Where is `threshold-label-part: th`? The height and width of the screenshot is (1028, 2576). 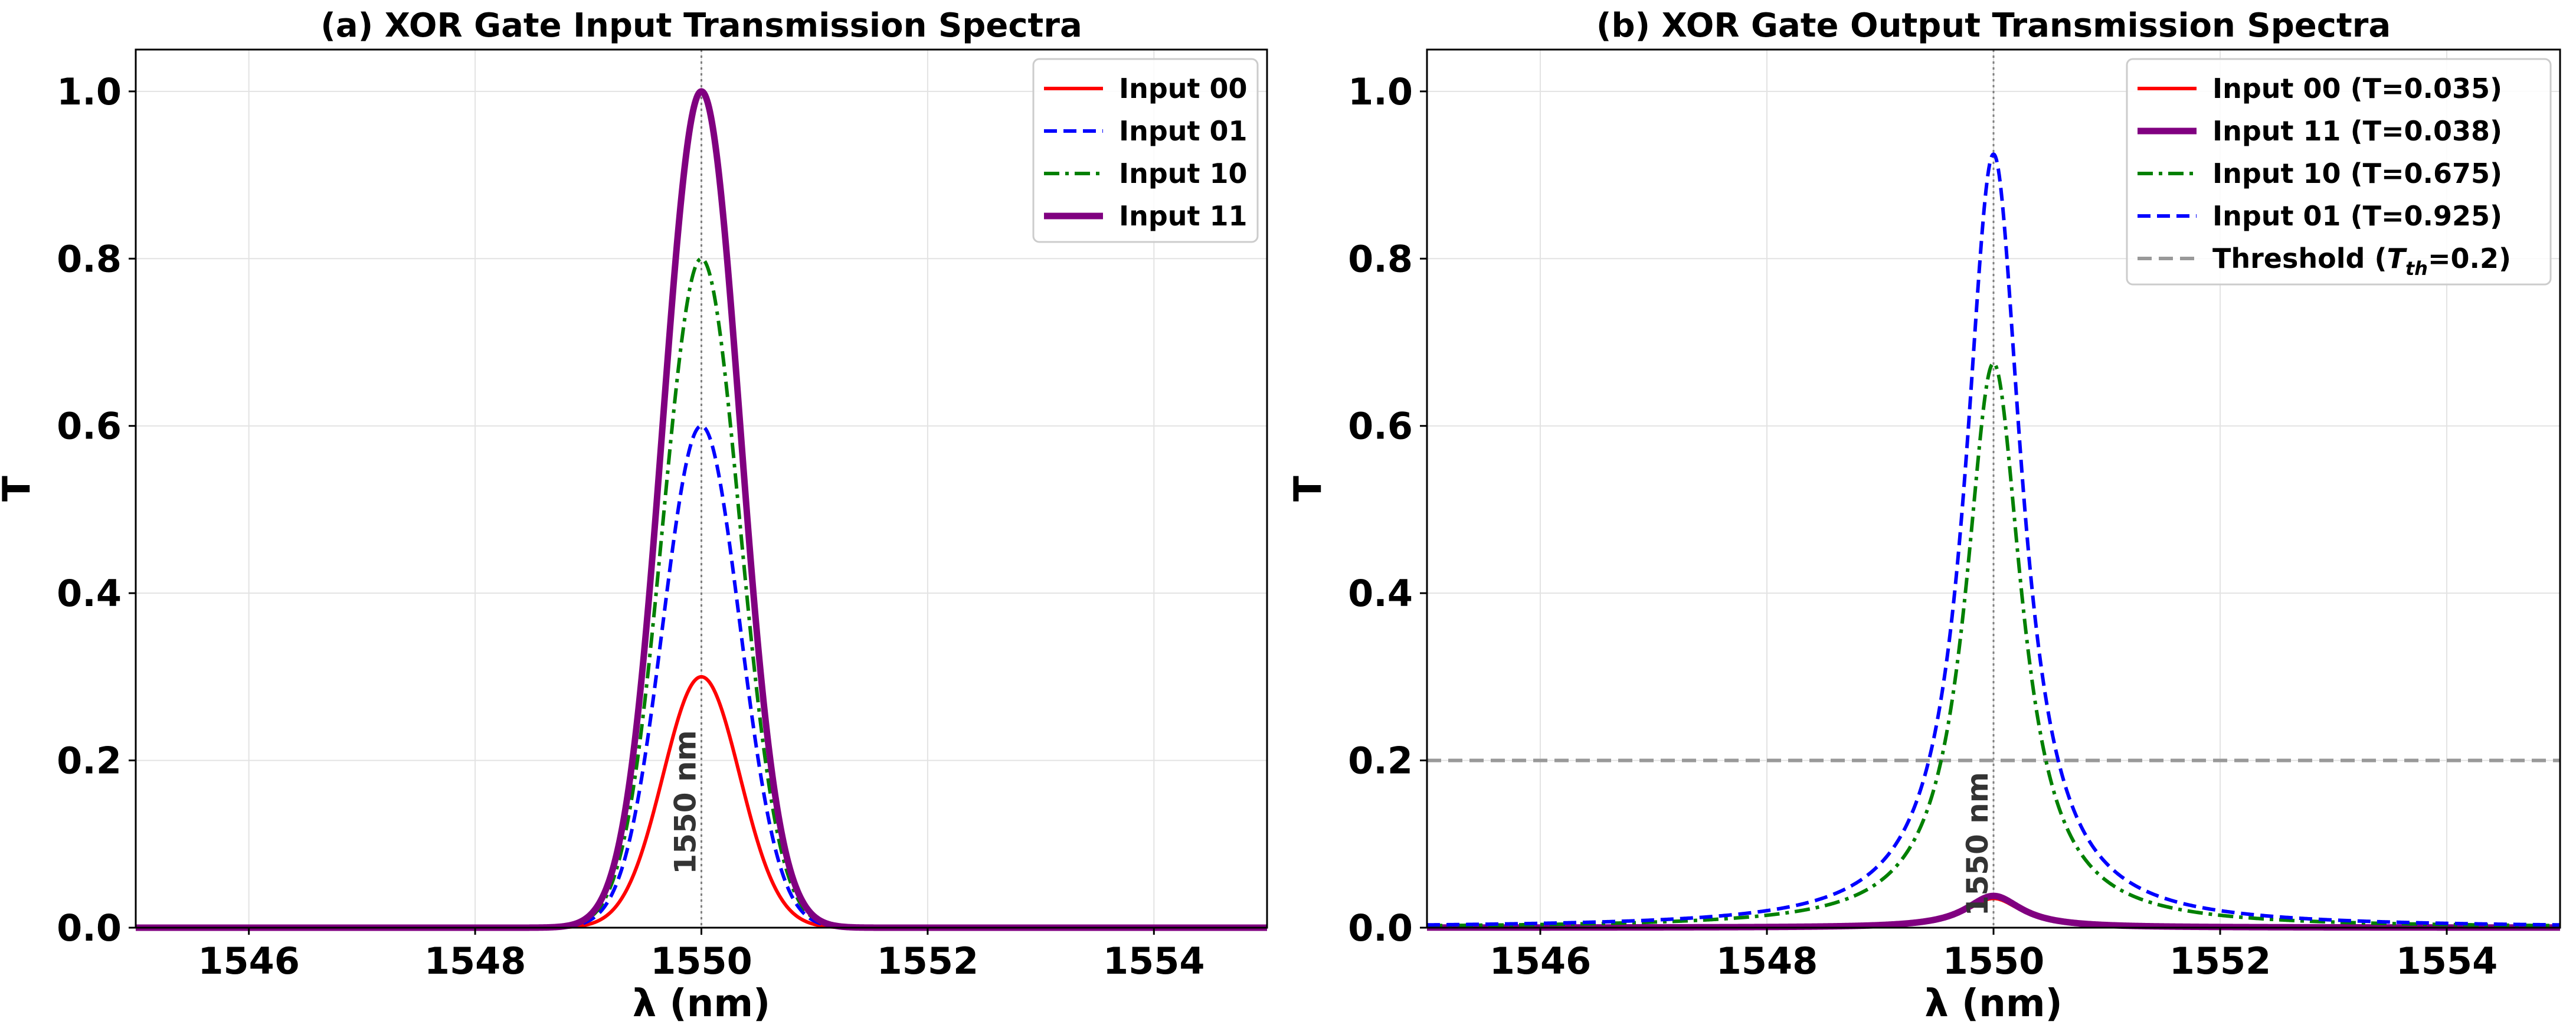 threshold-label-part: th is located at coordinates (2416, 268).